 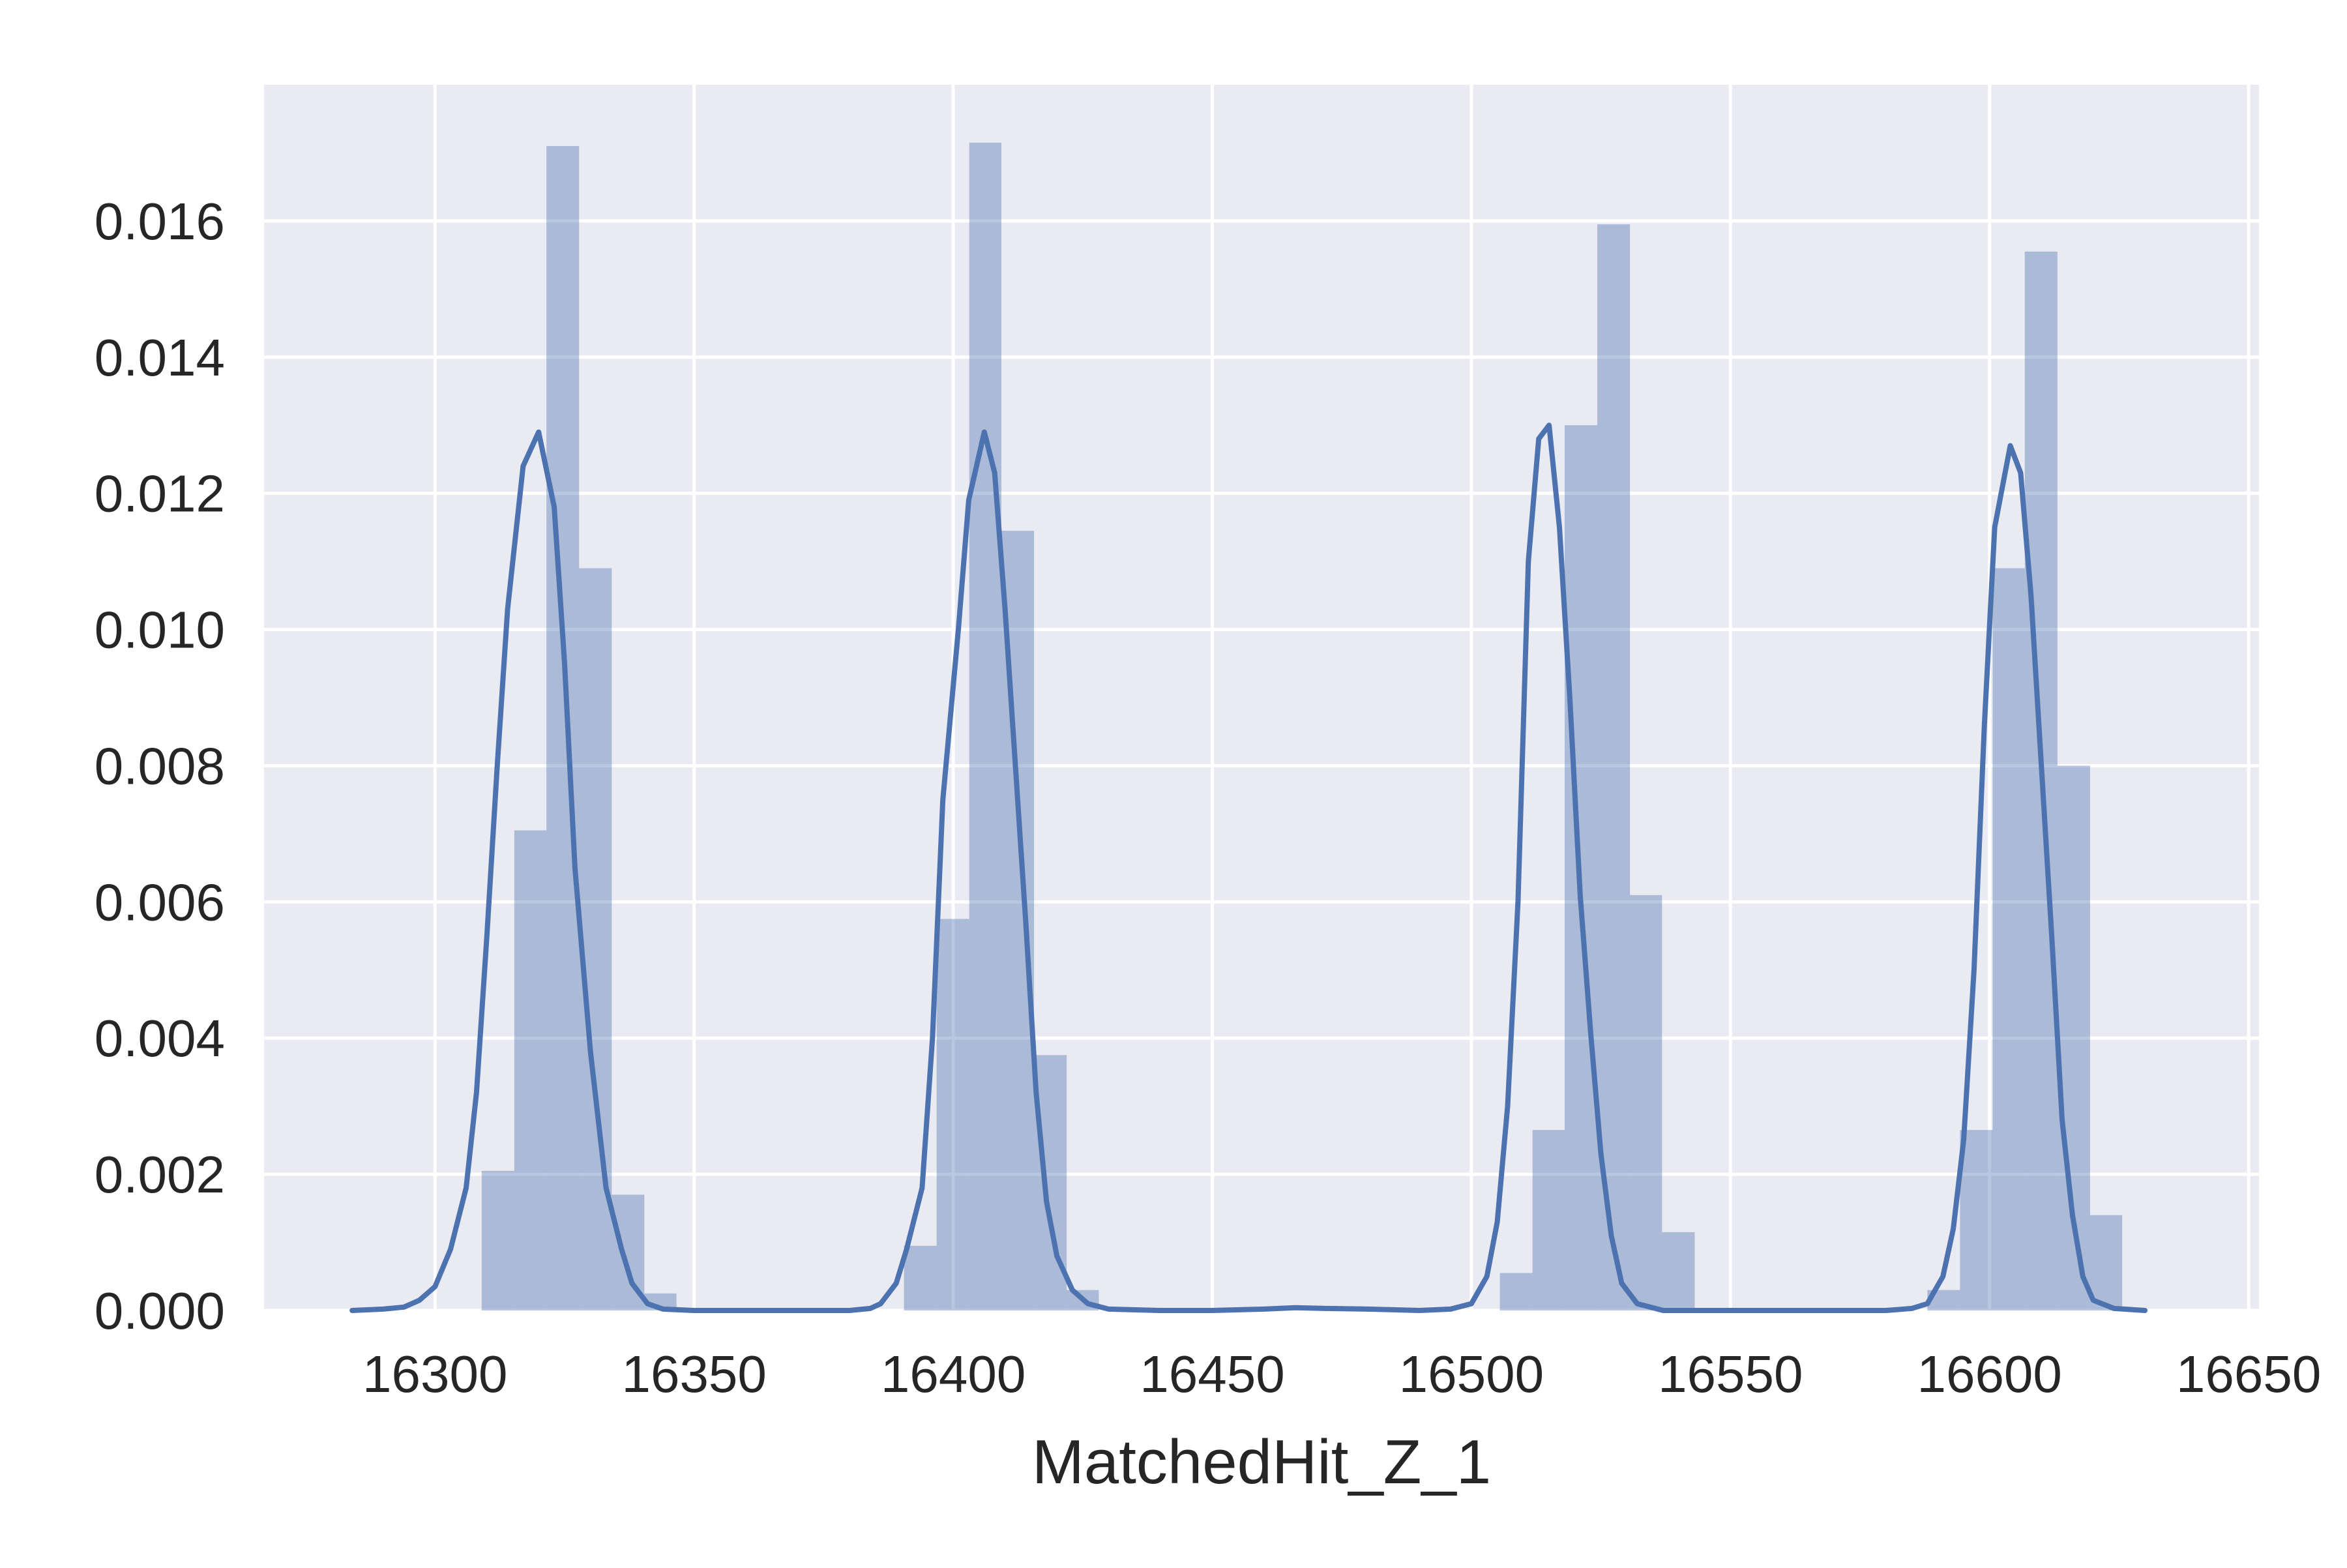 I want to click on x-tick-label: 16350, so click(x=693, y=1374).